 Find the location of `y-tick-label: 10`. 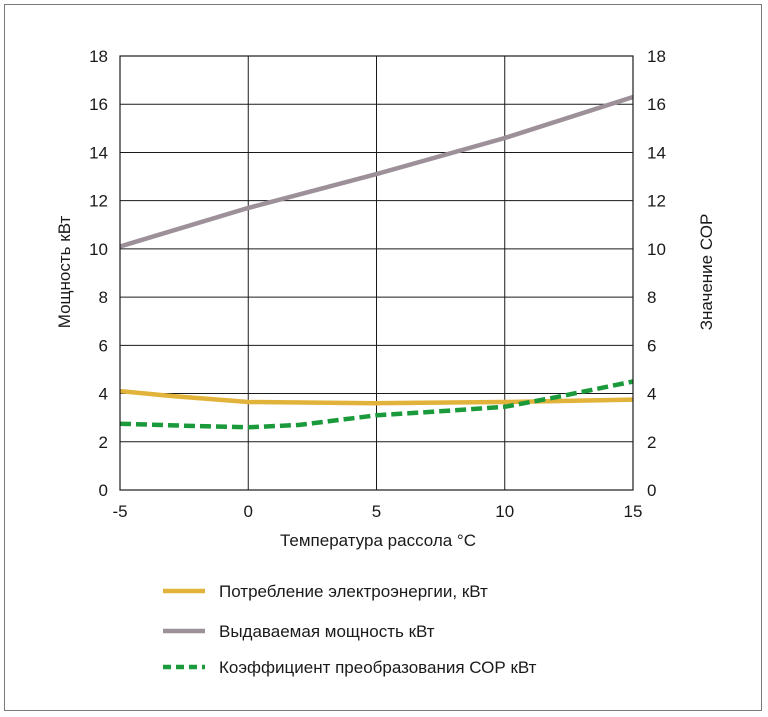

y-tick-label: 10 is located at coordinates (98, 249).